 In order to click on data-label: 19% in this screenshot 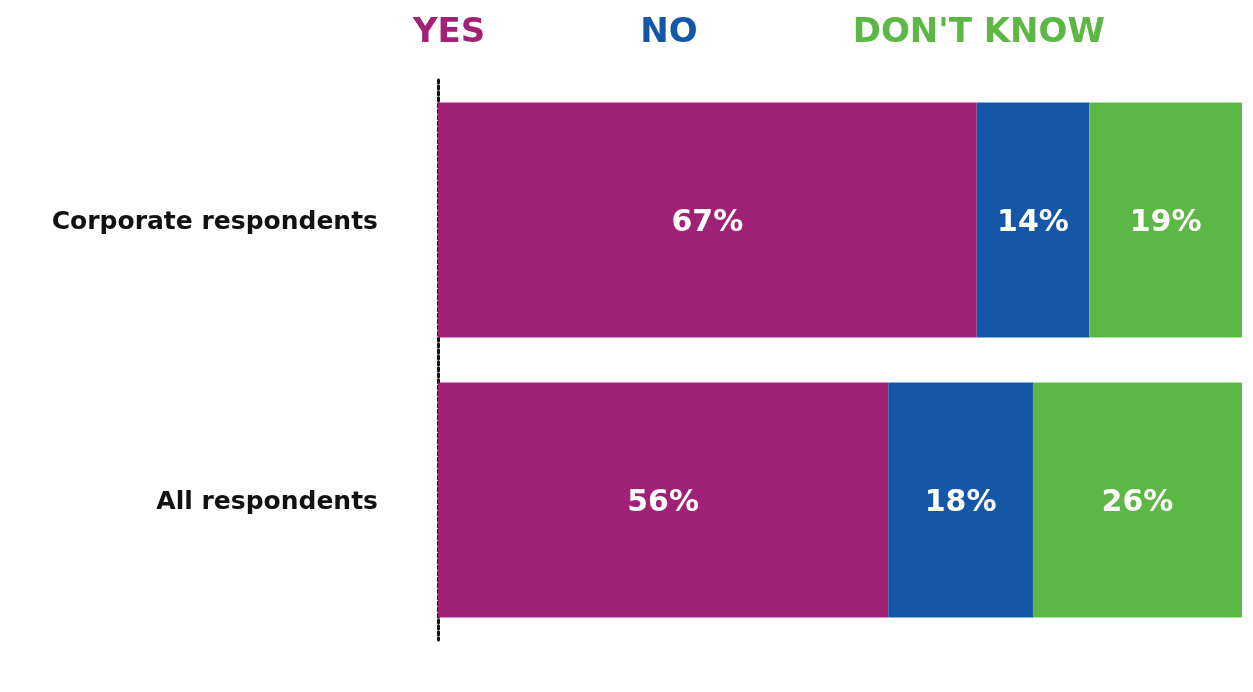, I will do `click(1165, 220)`.